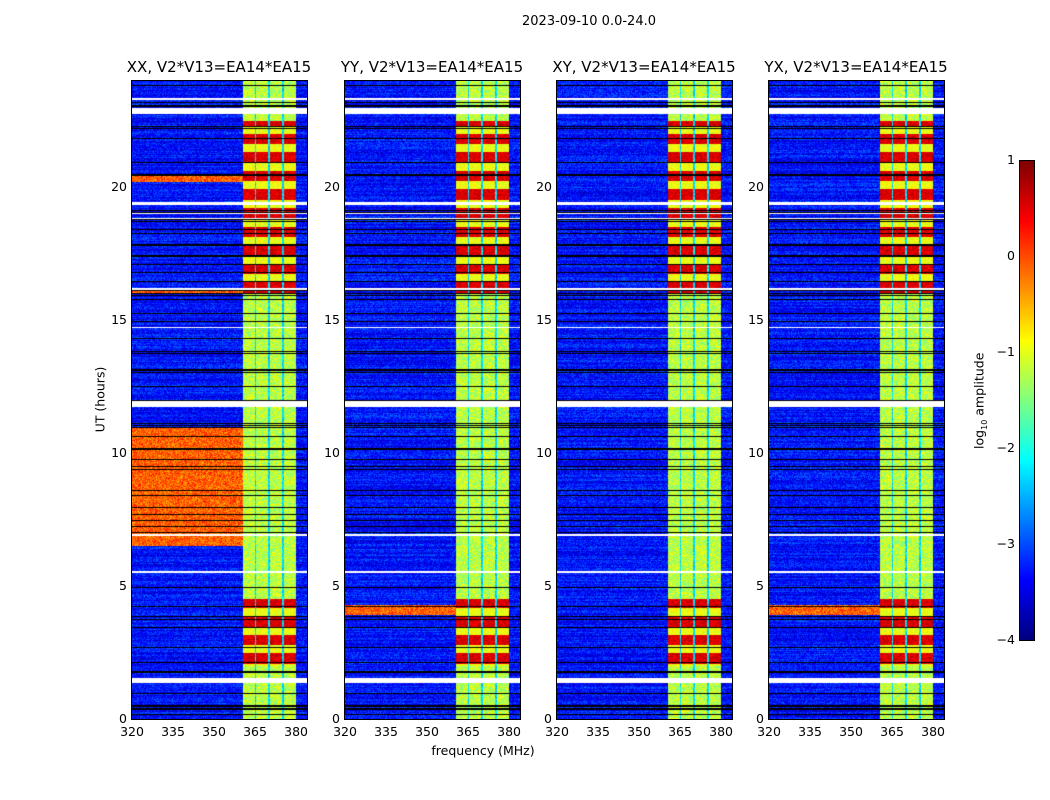 This screenshot has width=1050, height=800. What do you see at coordinates (100, 399) in the screenshot?
I see `y-axis-label: UT (hours)` at bounding box center [100, 399].